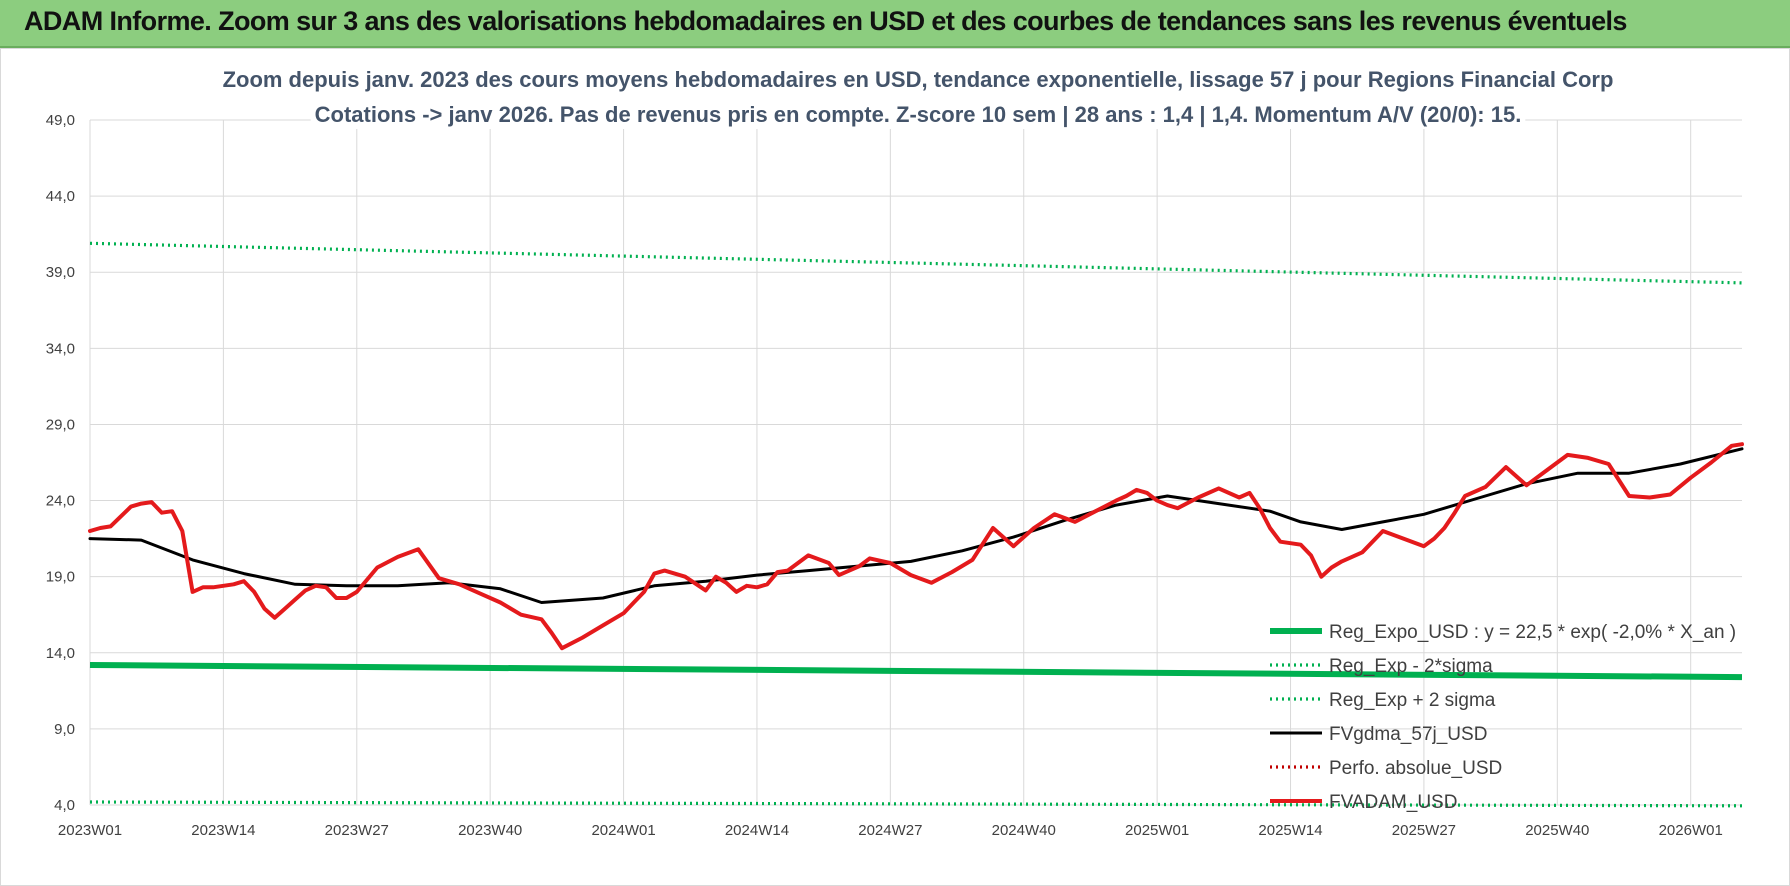 This screenshot has width=1790, height=886. I want to click on legend-label-ma: FVgdma_57j_USD, so click(1408, 734).